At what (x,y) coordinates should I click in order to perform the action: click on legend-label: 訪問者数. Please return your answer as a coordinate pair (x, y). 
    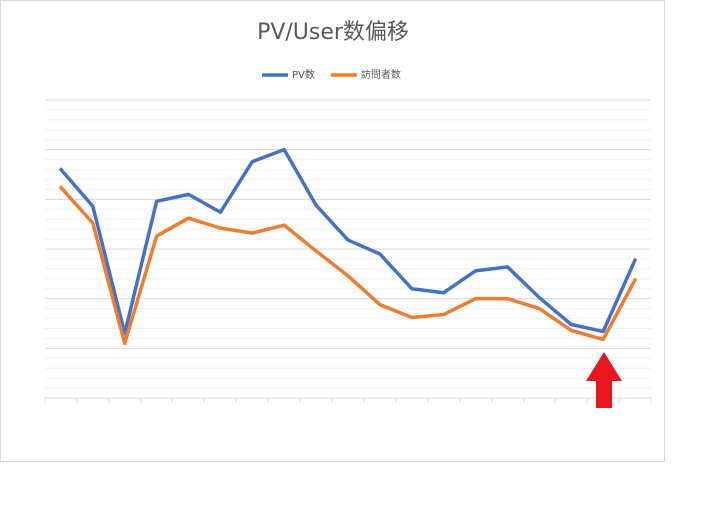
    Looking at the image, I should click on (381, 74).